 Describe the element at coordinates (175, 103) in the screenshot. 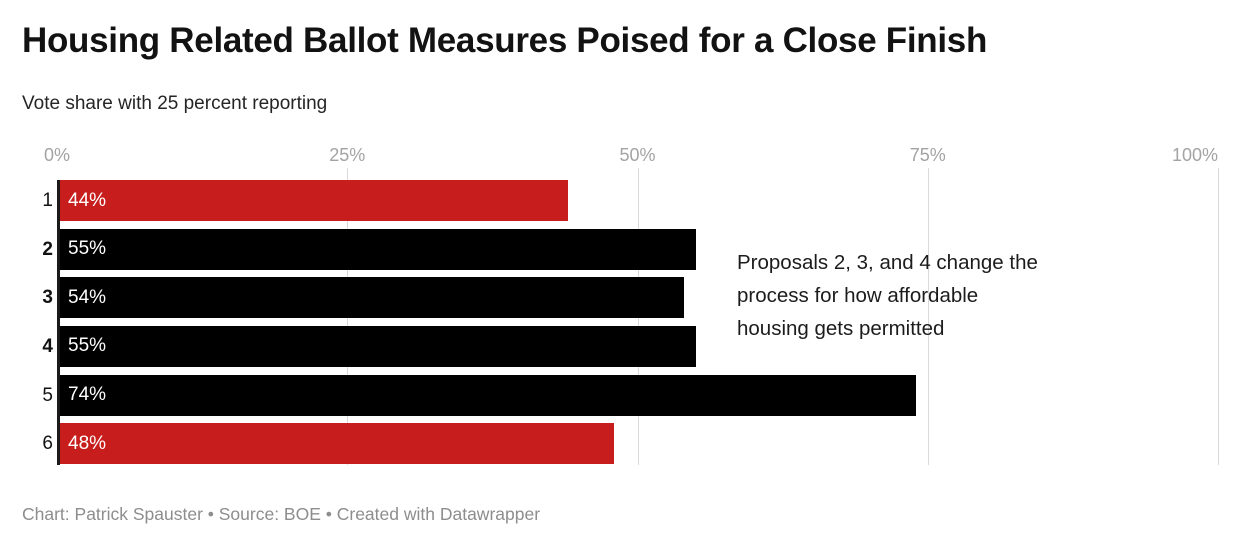

I see `chart-subtitle: Vote share with 25 percent reporting` at that location.